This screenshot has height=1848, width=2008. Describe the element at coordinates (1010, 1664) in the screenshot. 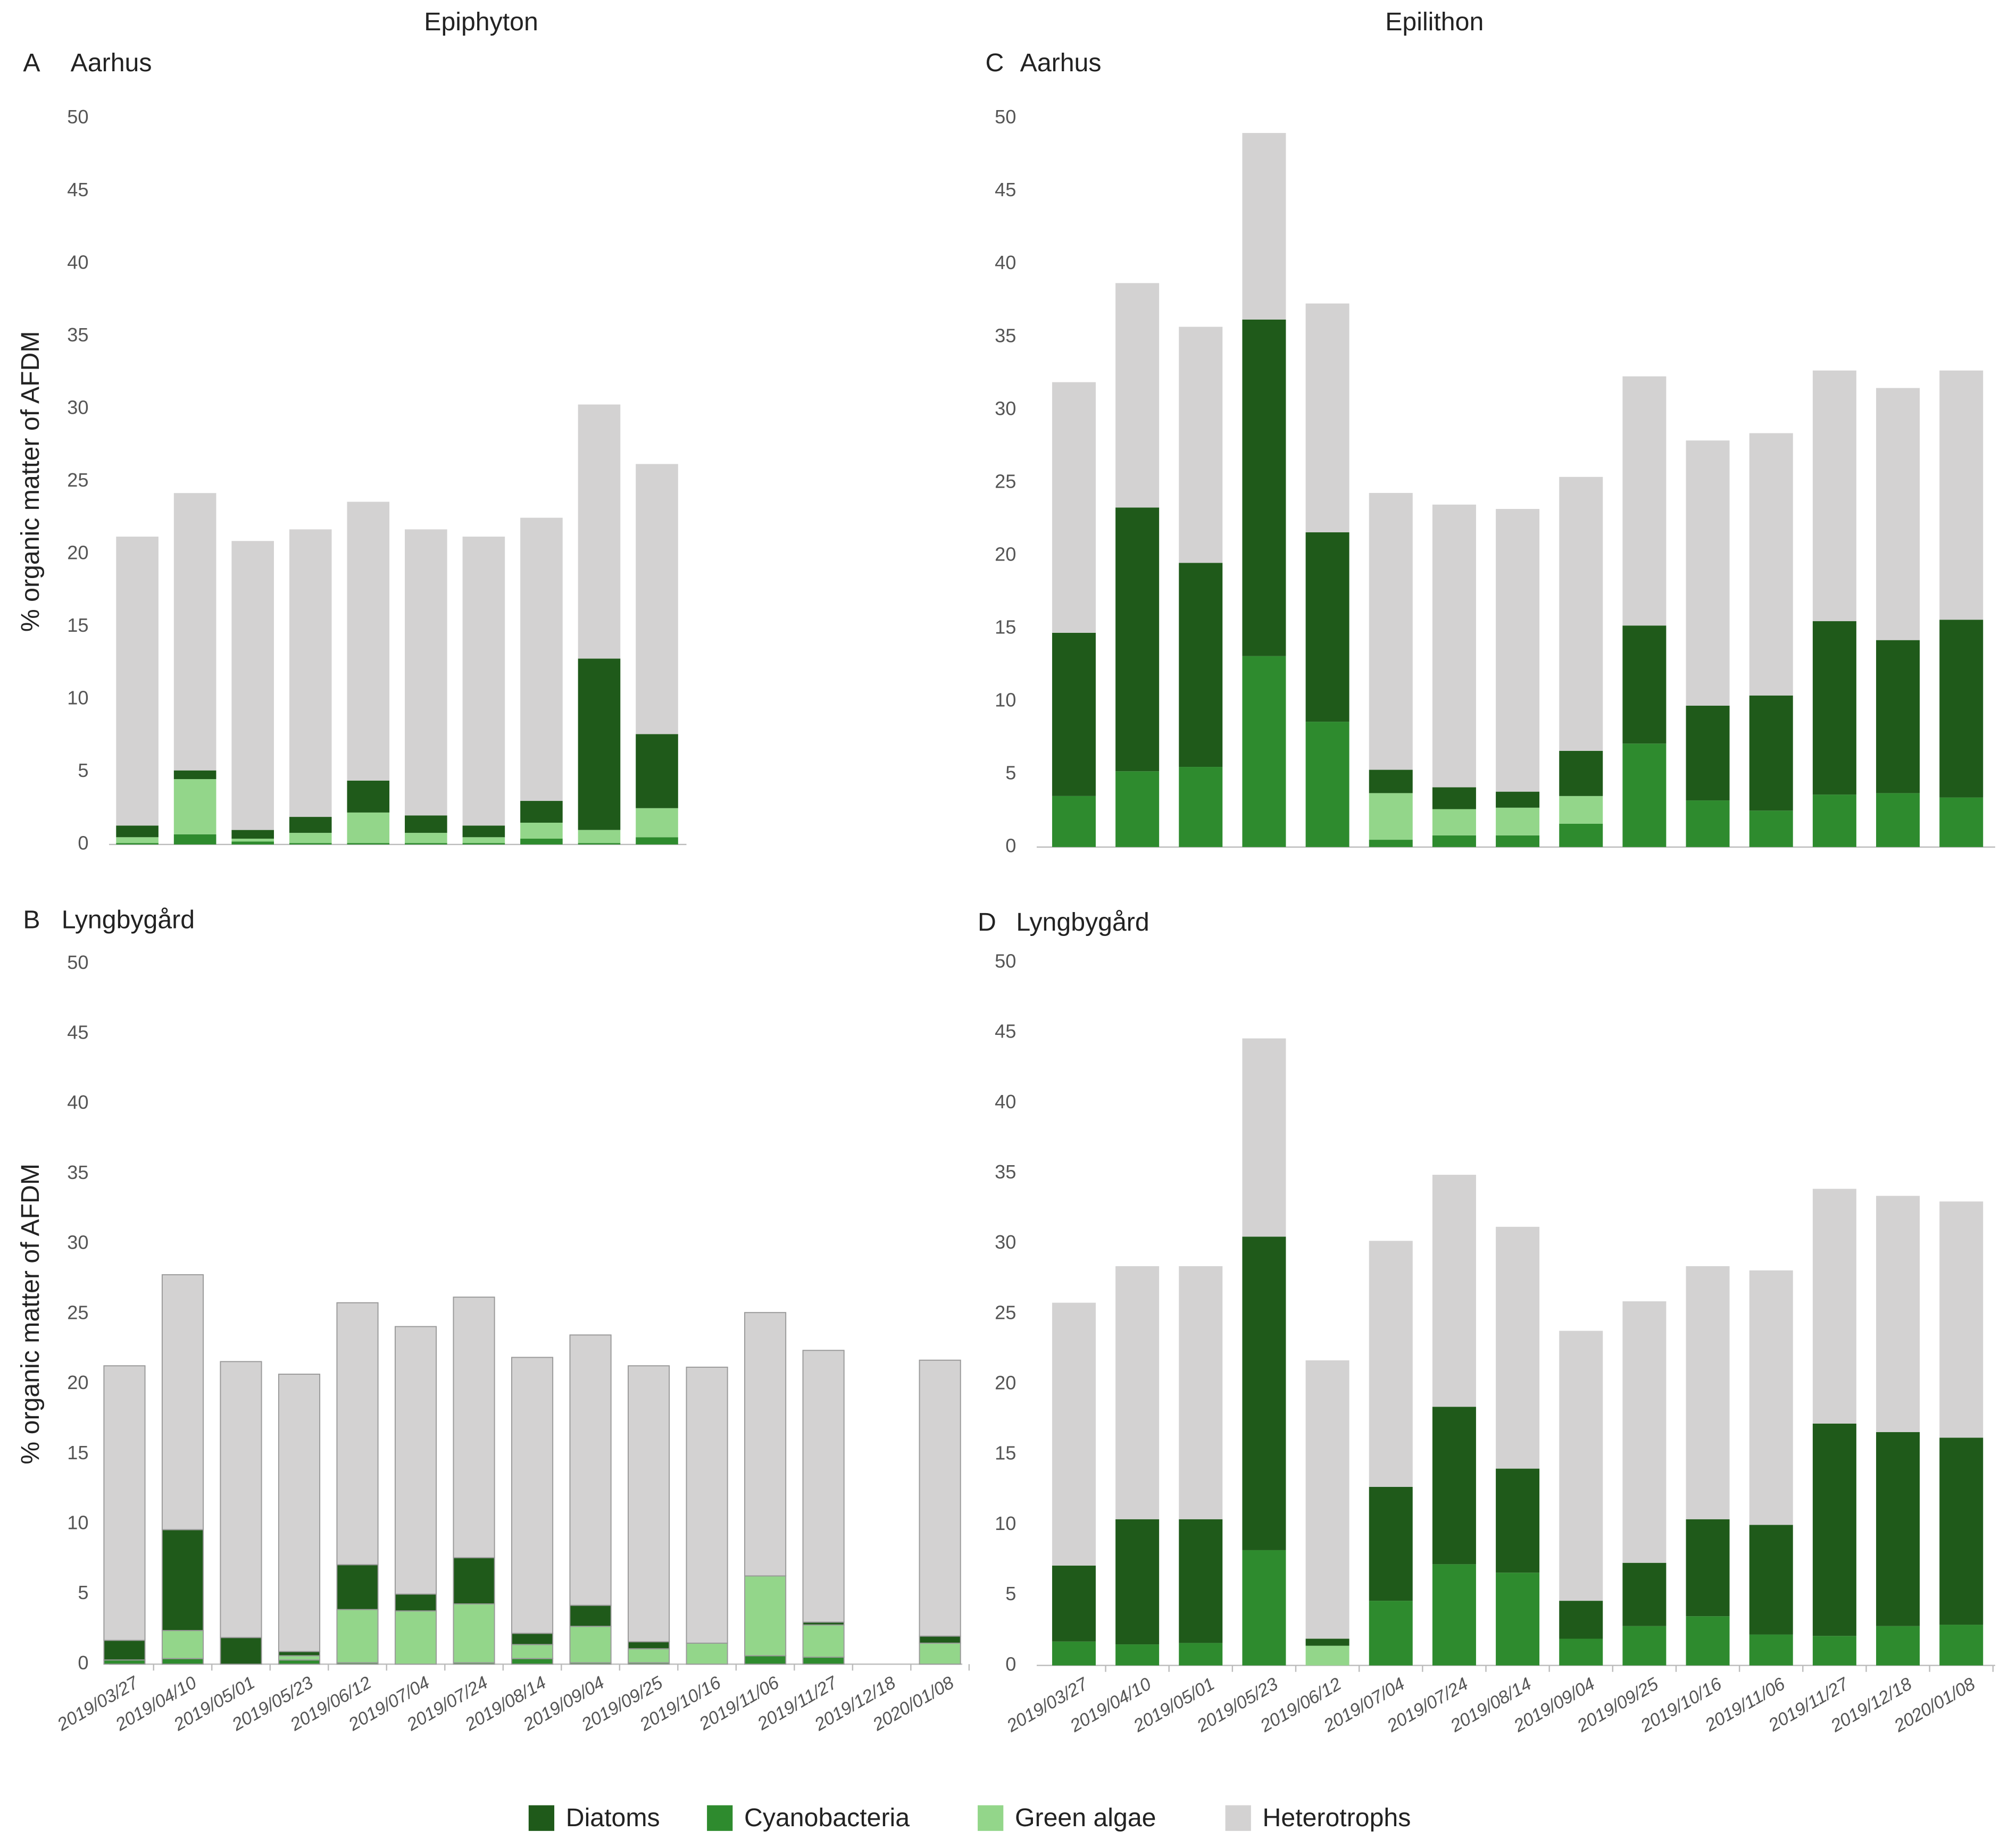

I see `y-tick-label: 0` at that location.